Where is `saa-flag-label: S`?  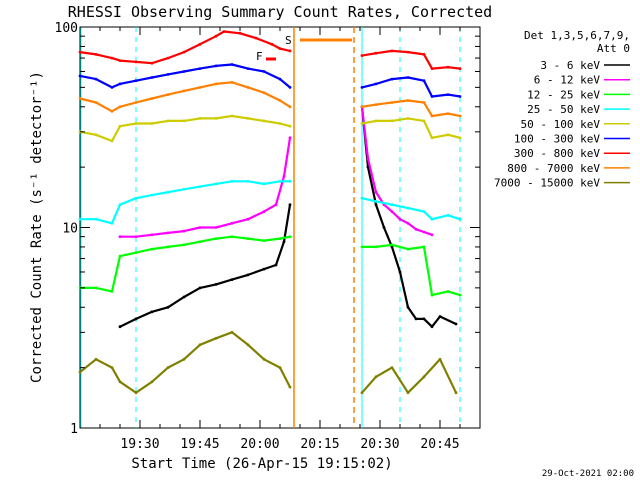 saa-flag-label: S is located at coordinates (288, 40).